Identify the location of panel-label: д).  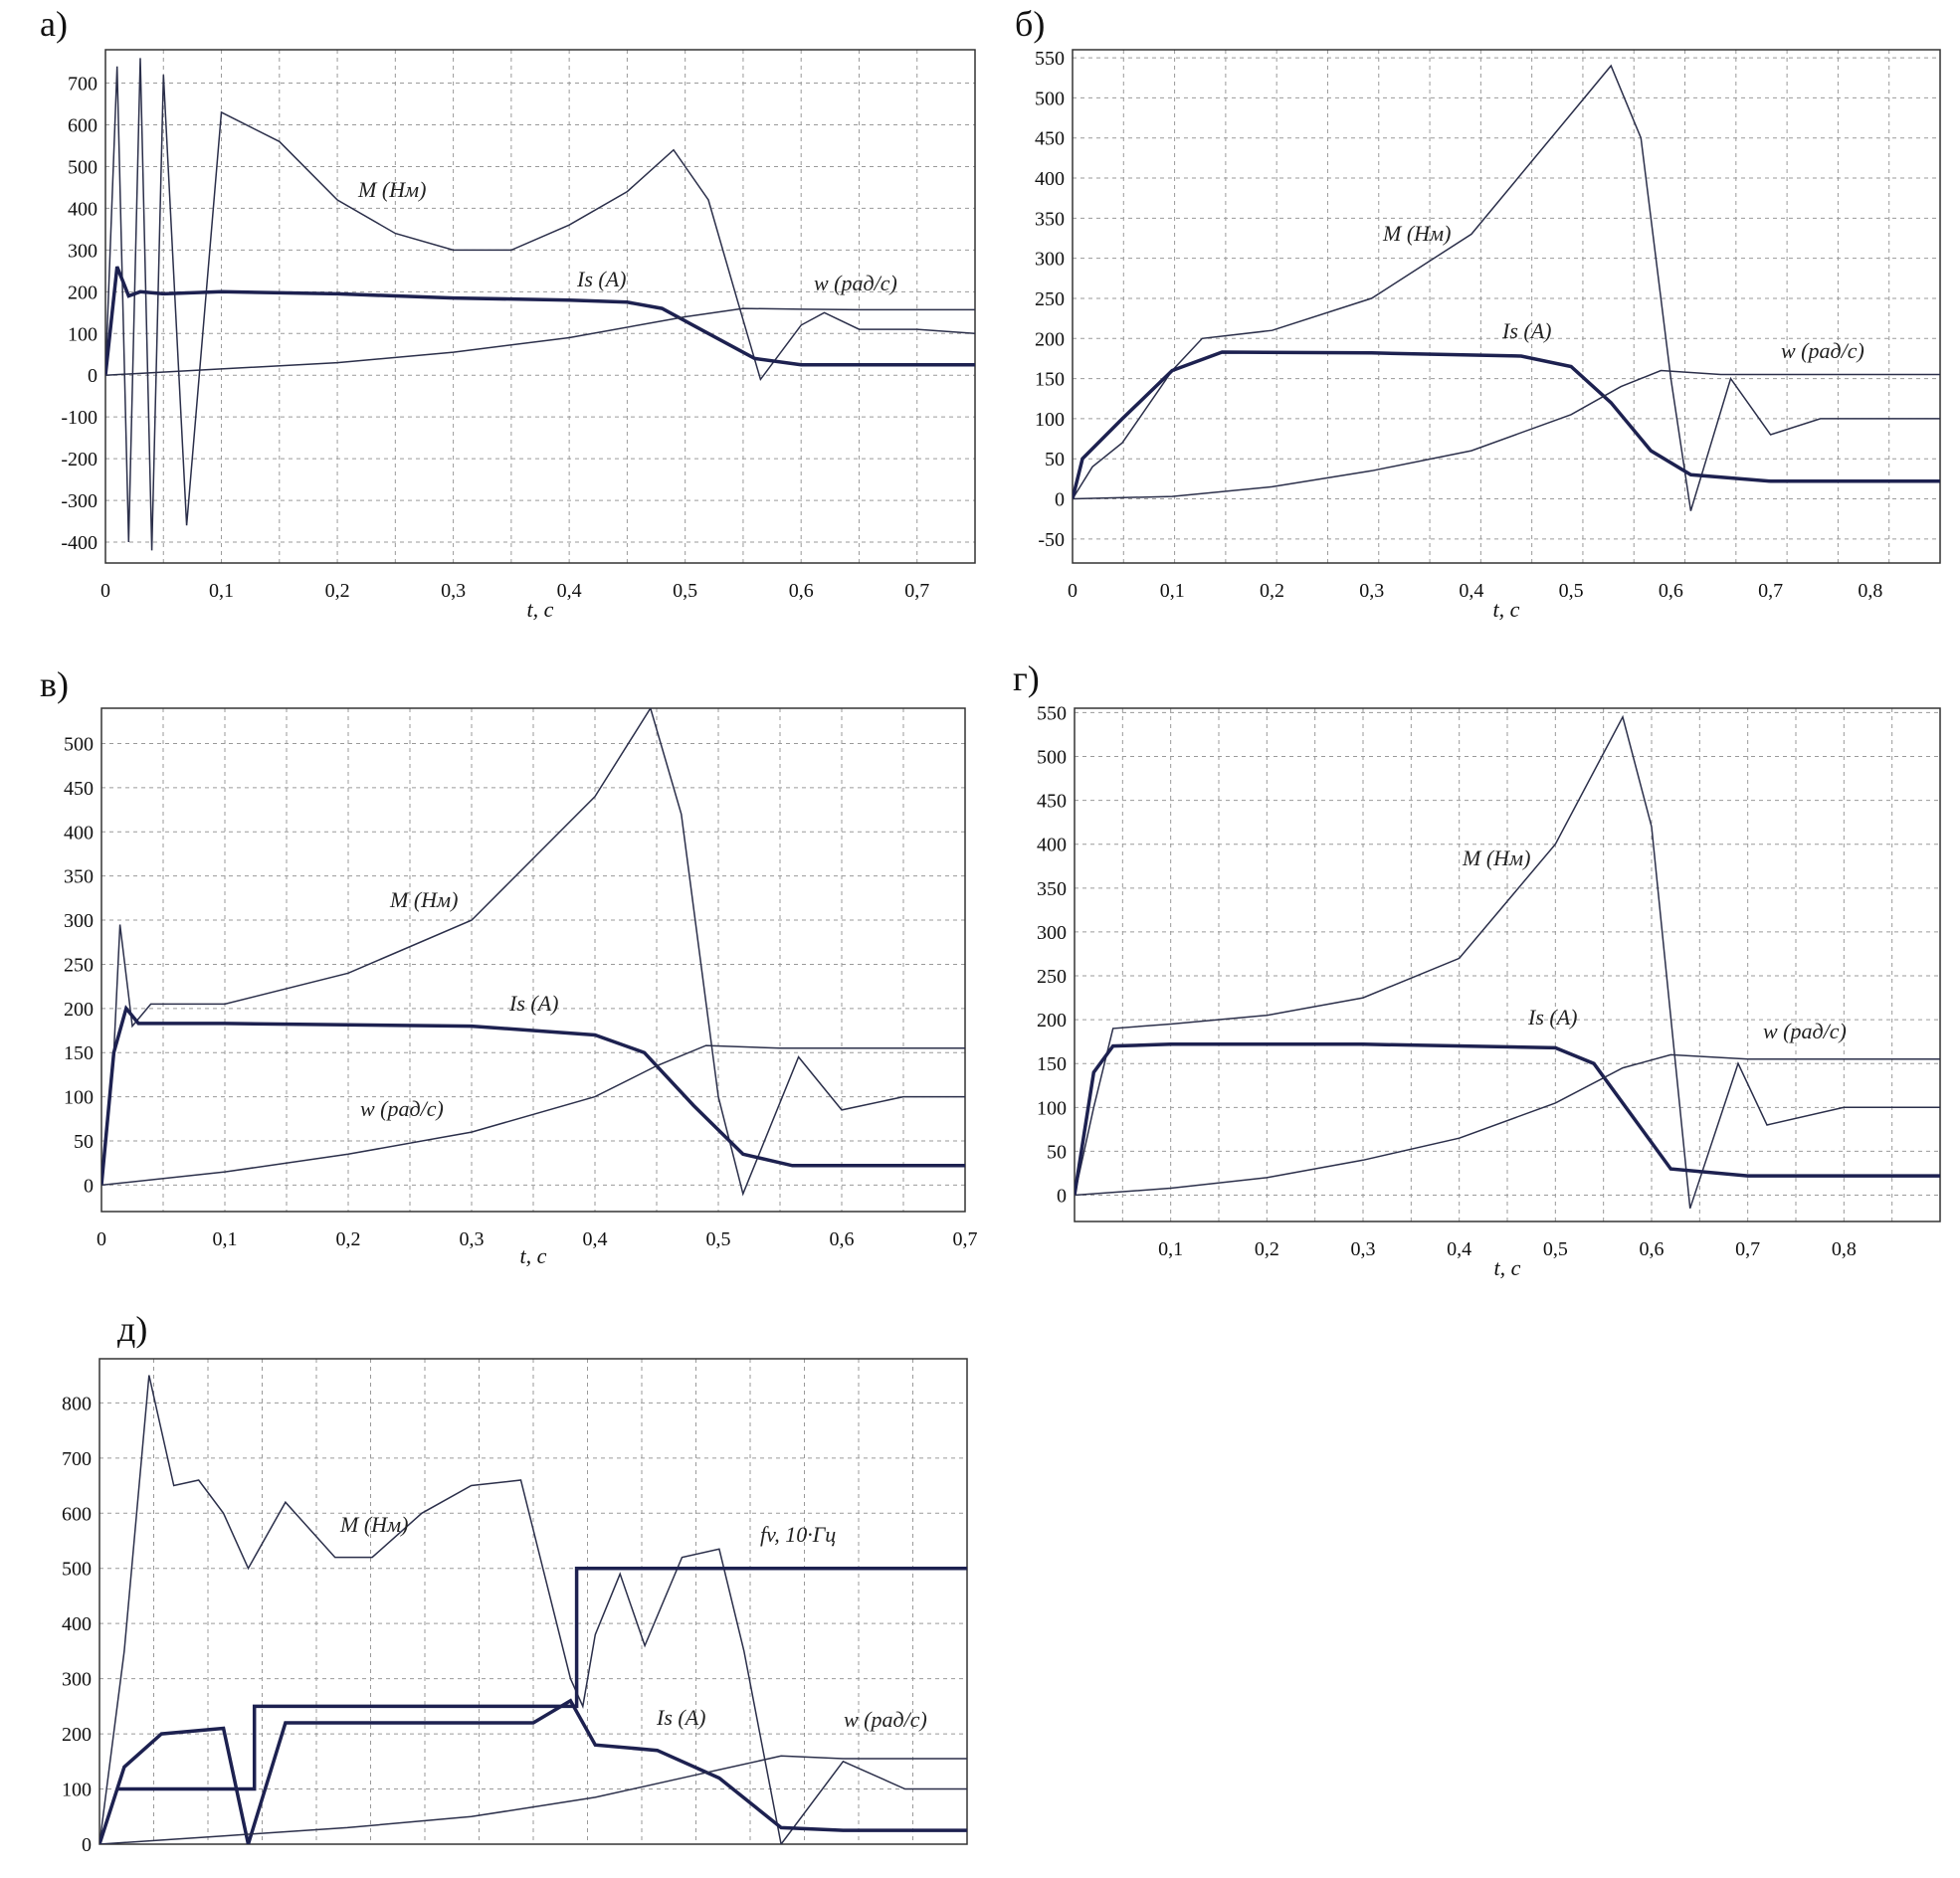
(132, 1329).